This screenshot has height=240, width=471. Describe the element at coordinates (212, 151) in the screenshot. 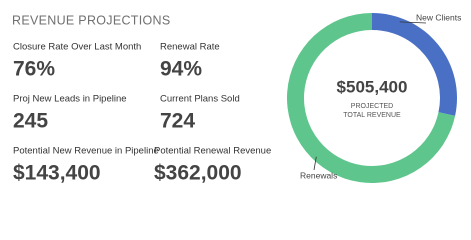

I see `metric-label: Potential Renewal Revenue` at that location.